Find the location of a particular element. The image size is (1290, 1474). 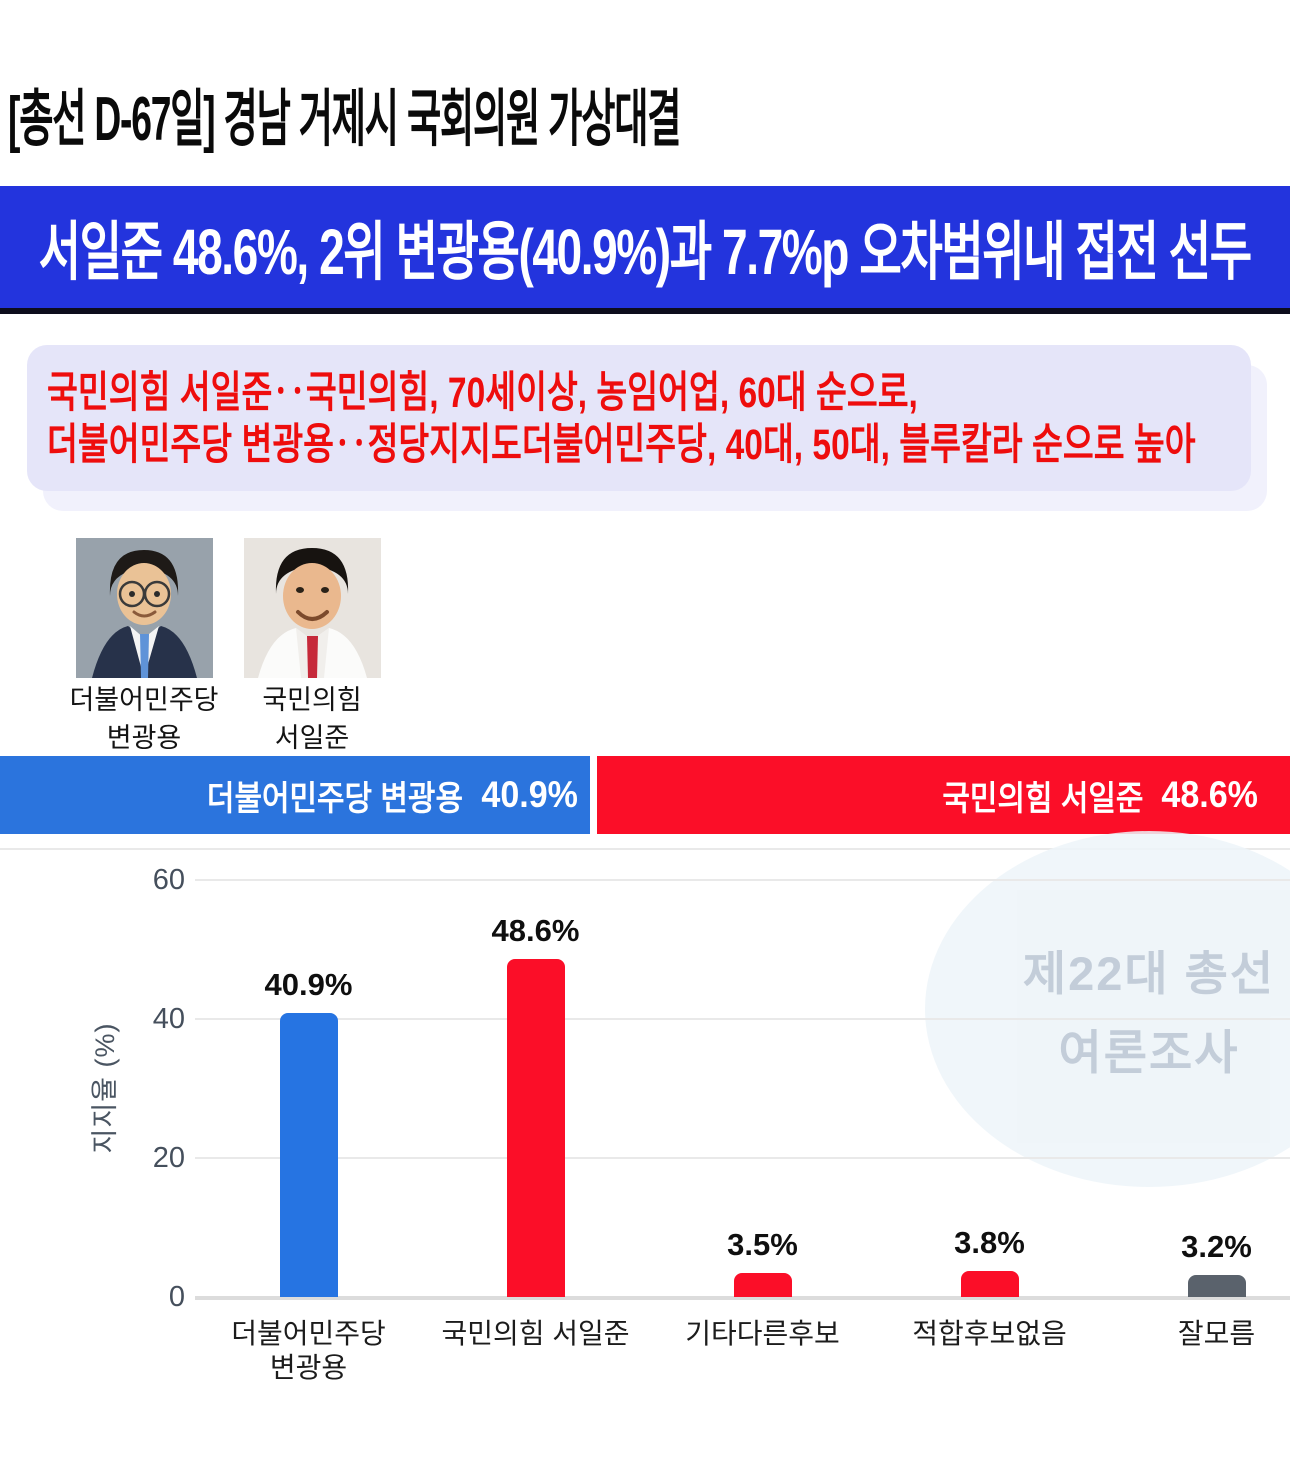

watermark-line-1: 제22대 총선 is located at coordinates (1149, 973).